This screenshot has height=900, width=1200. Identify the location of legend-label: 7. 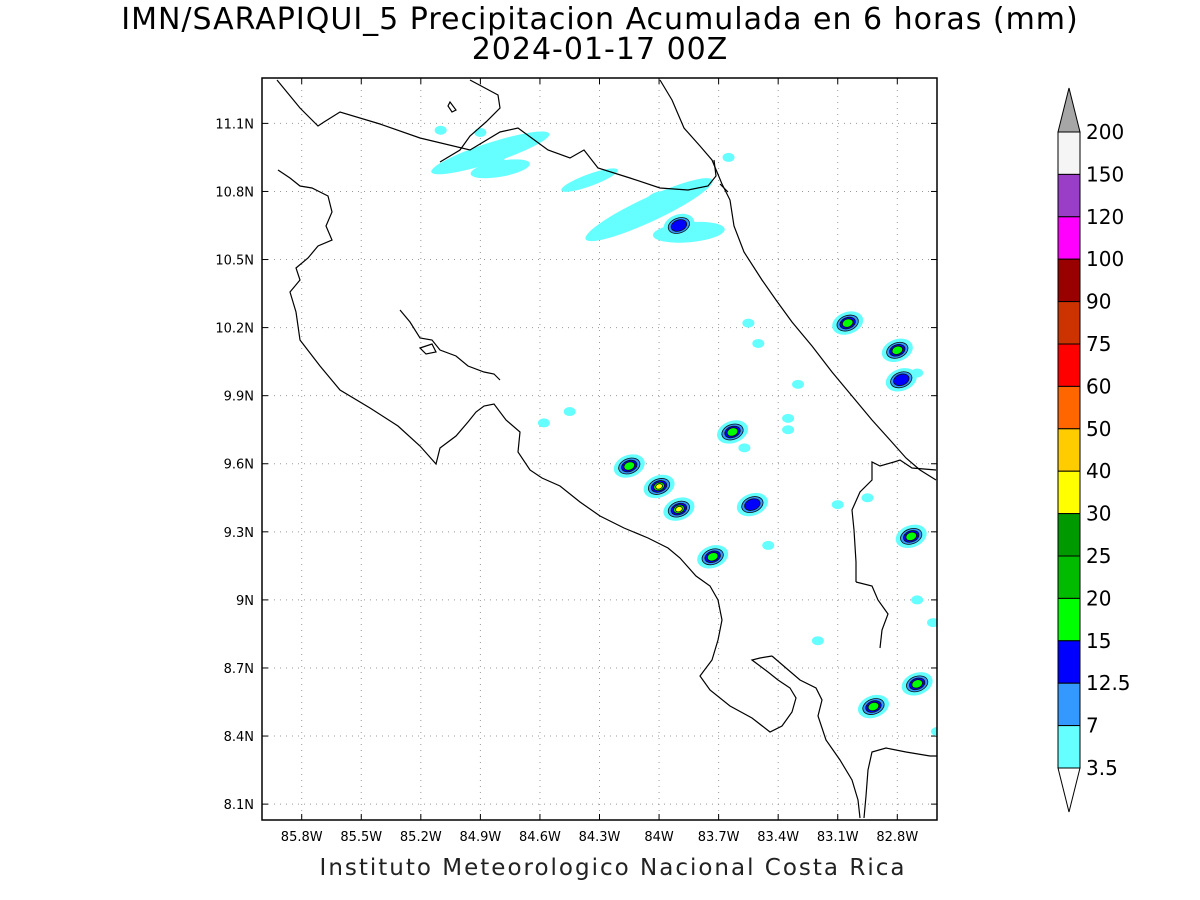
(1092, 726).